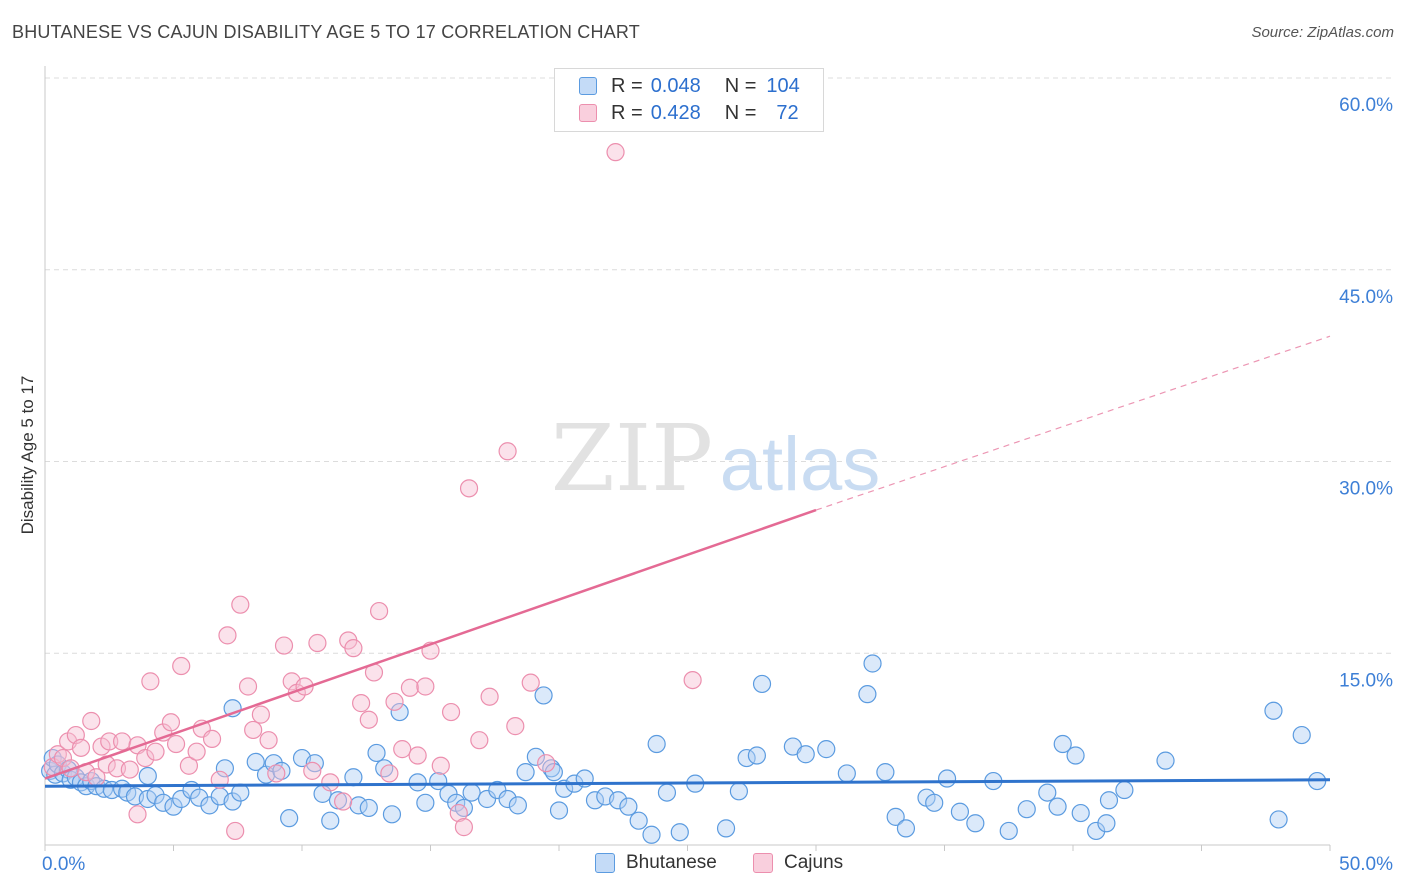 Image resolution: width=1406 pixels, height=892 pixels. What do you see at coordinates (814, 862) in the screenshot?
I see `legend-label-cajuns: Cajuns` at bounding box center [814, 862].